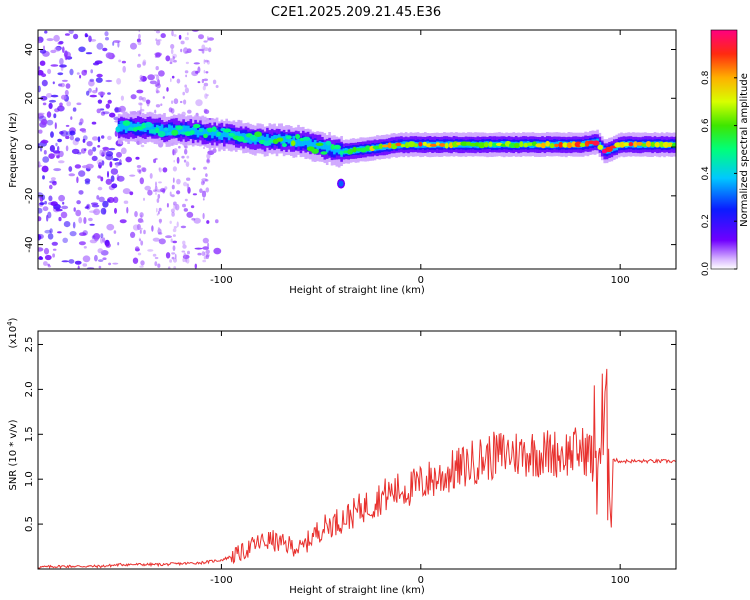 This screenshot has width=750, height=600. I want to click on snr-multiplier-exponent: 4, so click(10, 323).